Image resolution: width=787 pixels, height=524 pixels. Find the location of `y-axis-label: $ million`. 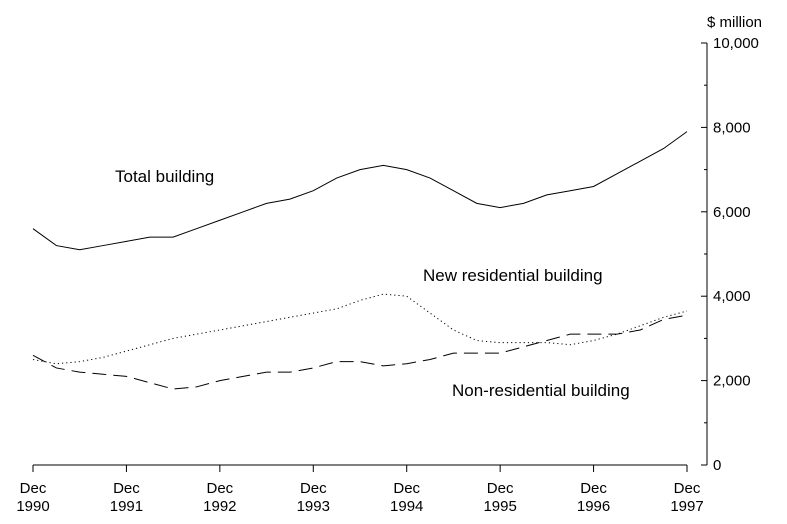

y-axis-label: $ million is located at coordinates (734, 22).